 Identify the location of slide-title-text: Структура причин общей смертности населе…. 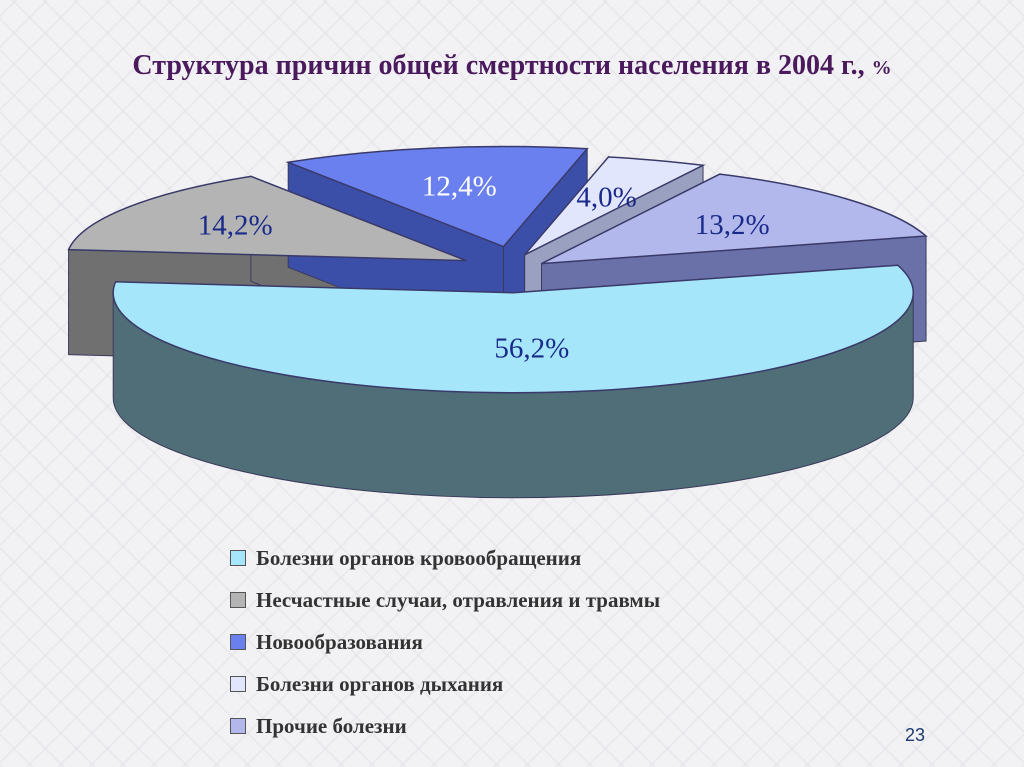
(498, 65).